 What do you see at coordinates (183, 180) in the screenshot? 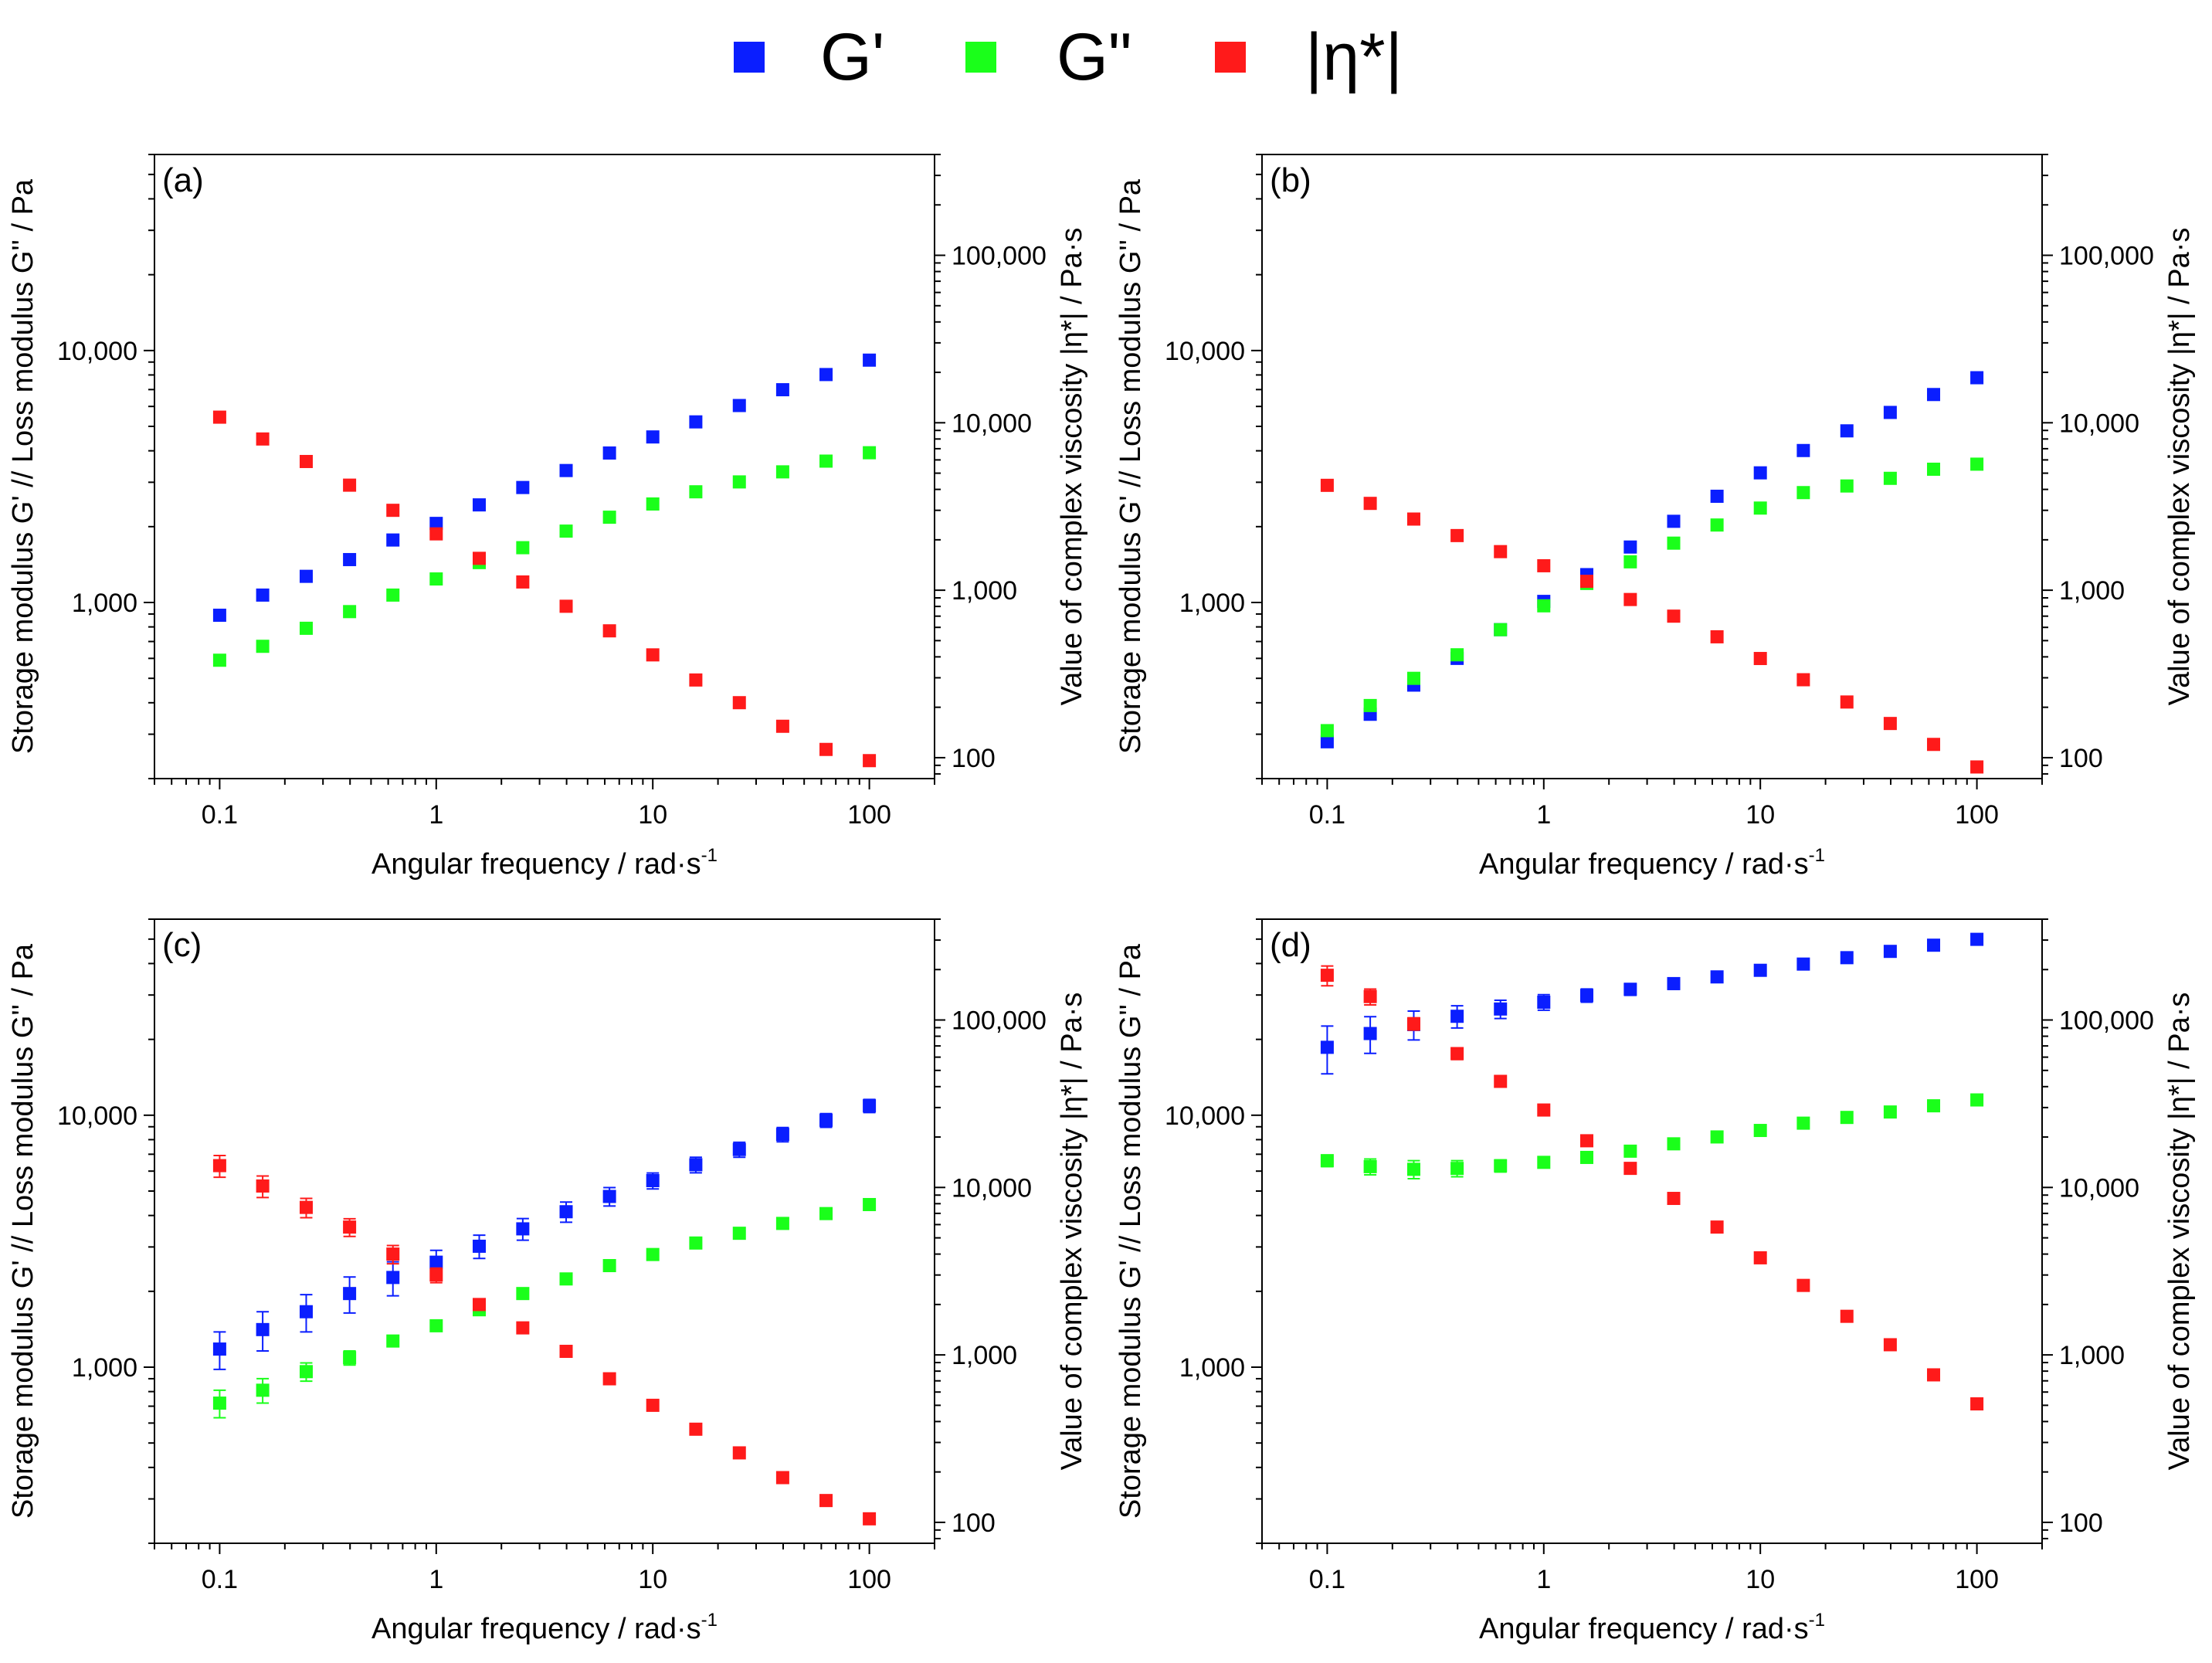
I see `panel-label: (a)` at bounding box center [183, 180].